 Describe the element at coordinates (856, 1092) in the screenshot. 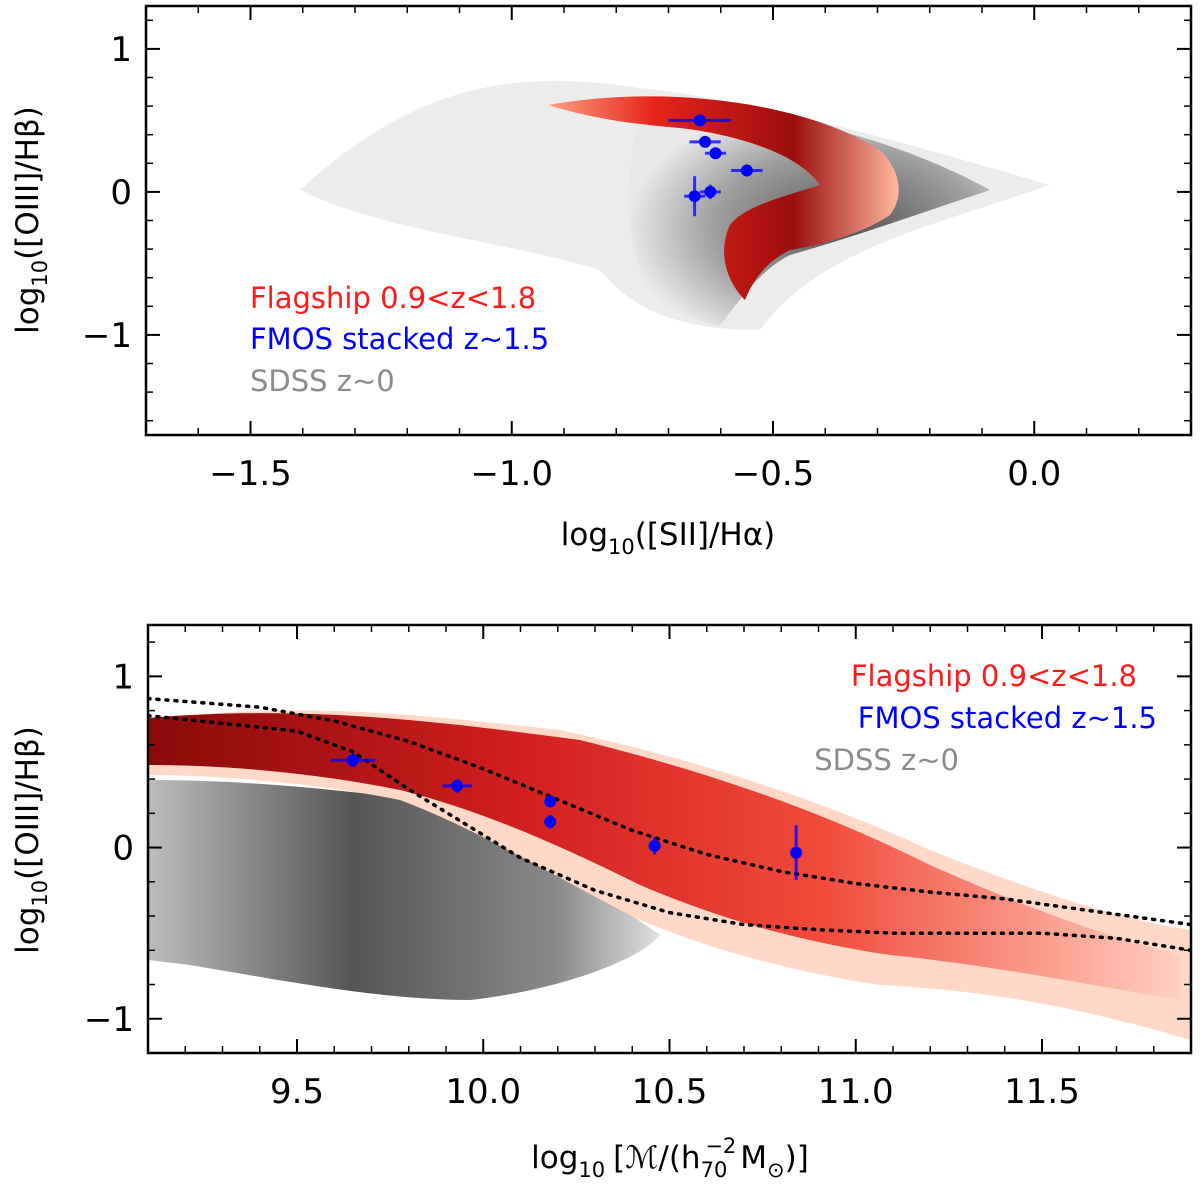

I see `x-tick-label: 11.0` at that location.